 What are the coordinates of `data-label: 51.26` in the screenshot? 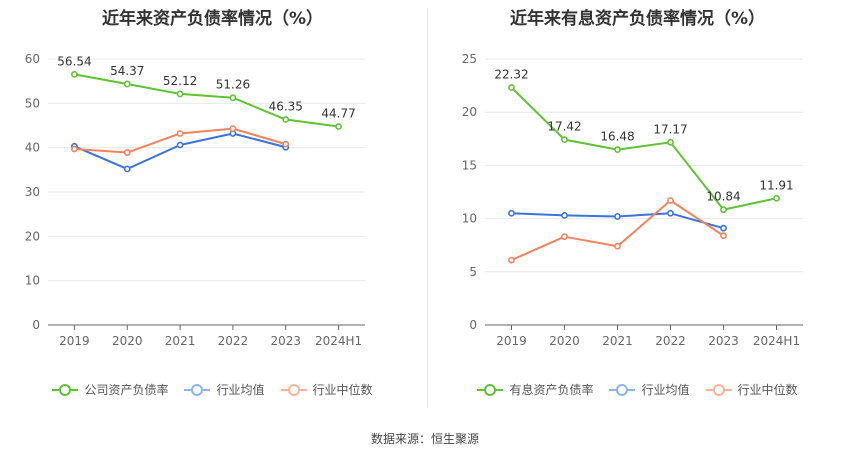 It's located at (233, 85).